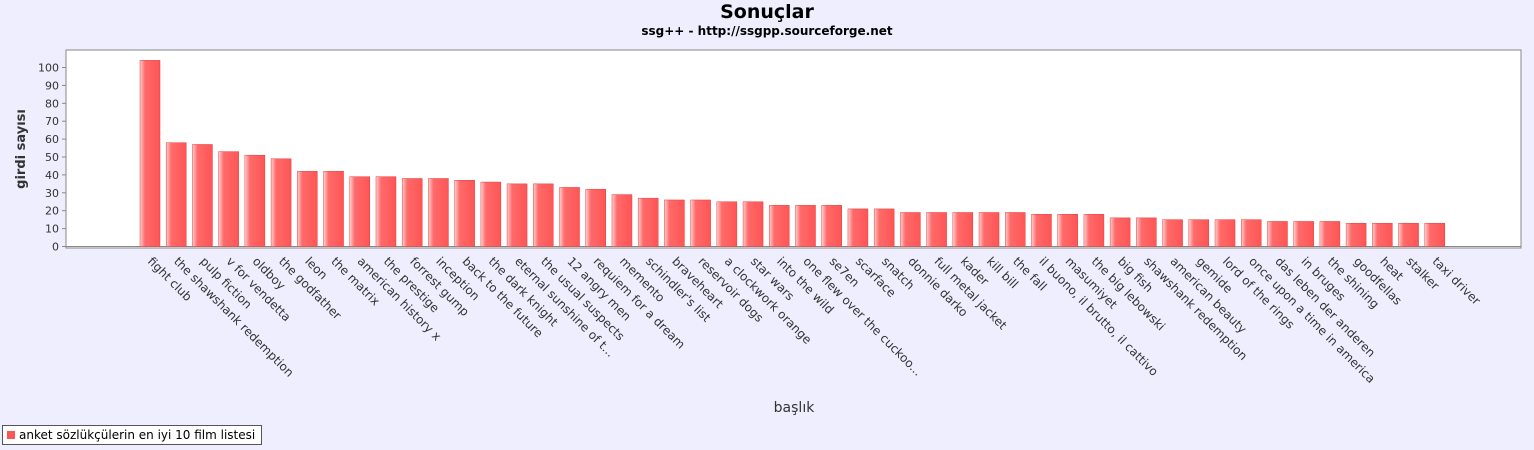  What do you see at coordinates (795, 408) in the screenshot?
I see `x-axis-label: başlık` at bounding box center [795, 408].